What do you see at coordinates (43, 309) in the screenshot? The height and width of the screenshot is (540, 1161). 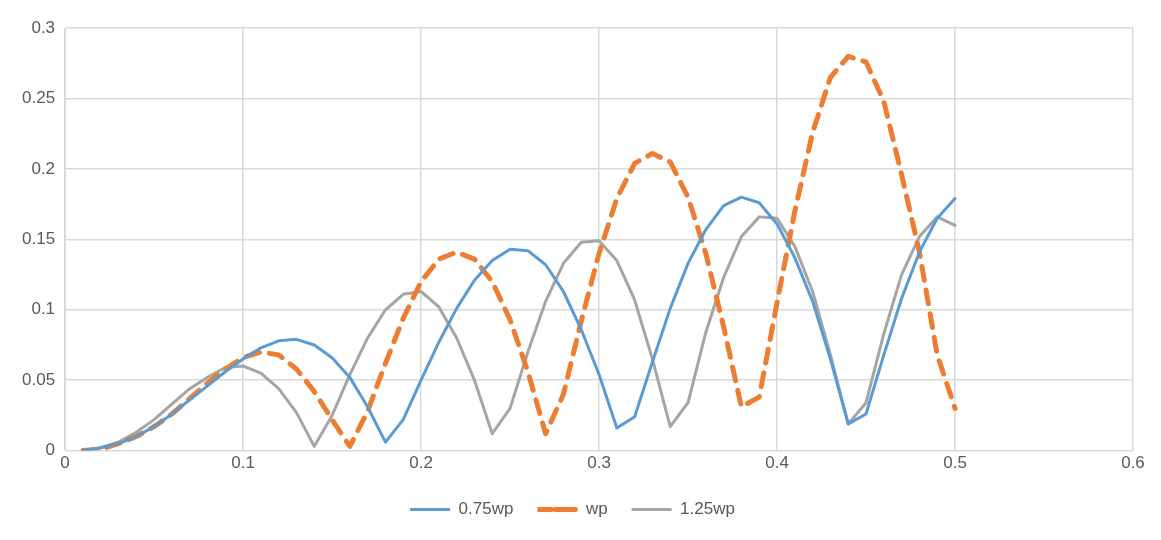 I see `y-tick-label: 0.1` at bounding box center [43, 309].